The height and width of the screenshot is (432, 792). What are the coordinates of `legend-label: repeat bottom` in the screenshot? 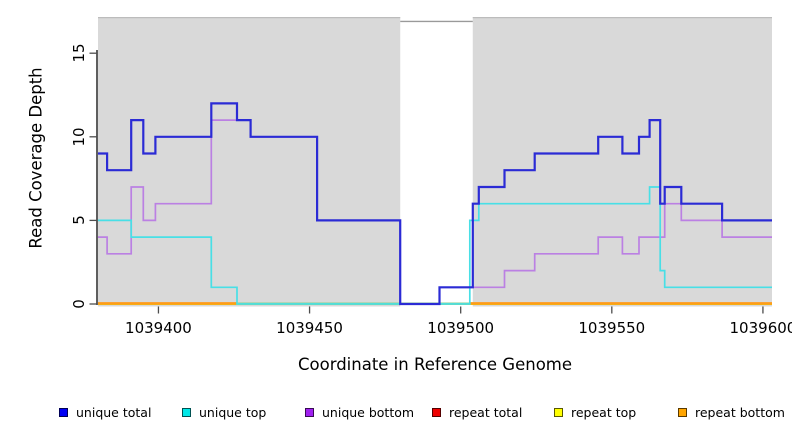 It's located at (740, 412).